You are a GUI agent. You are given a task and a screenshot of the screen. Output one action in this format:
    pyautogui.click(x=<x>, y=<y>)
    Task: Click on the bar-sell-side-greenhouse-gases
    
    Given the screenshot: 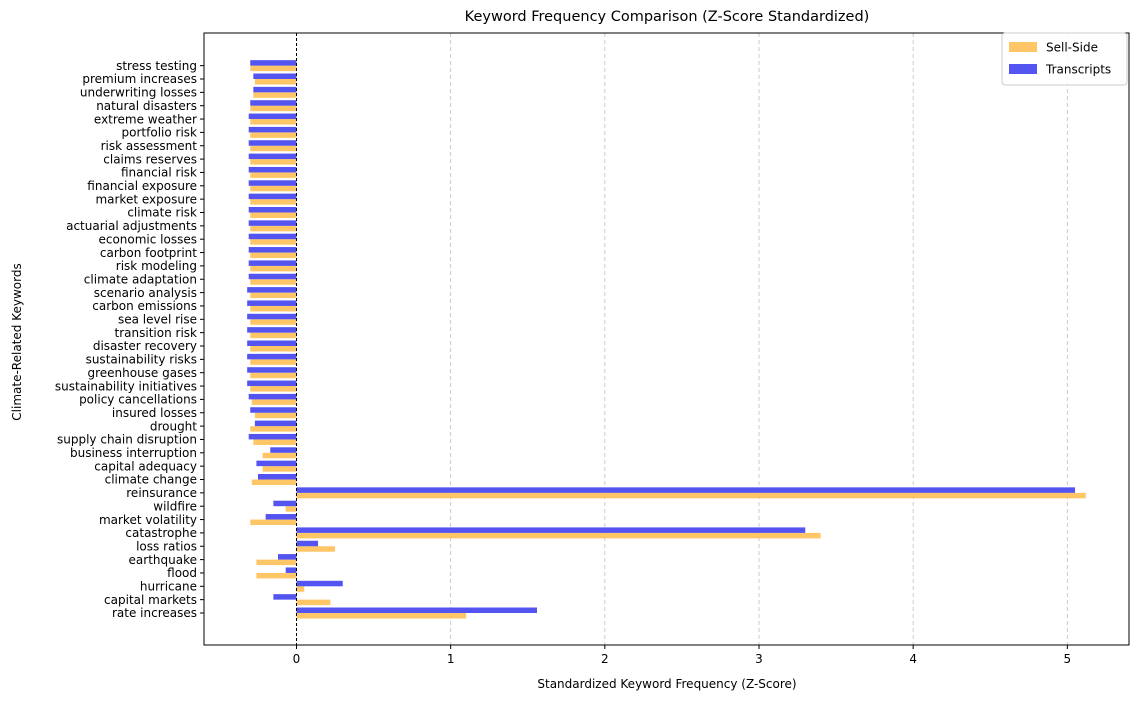 What is the action you would take?
    pyautogui.click(x=273, y=375)
    